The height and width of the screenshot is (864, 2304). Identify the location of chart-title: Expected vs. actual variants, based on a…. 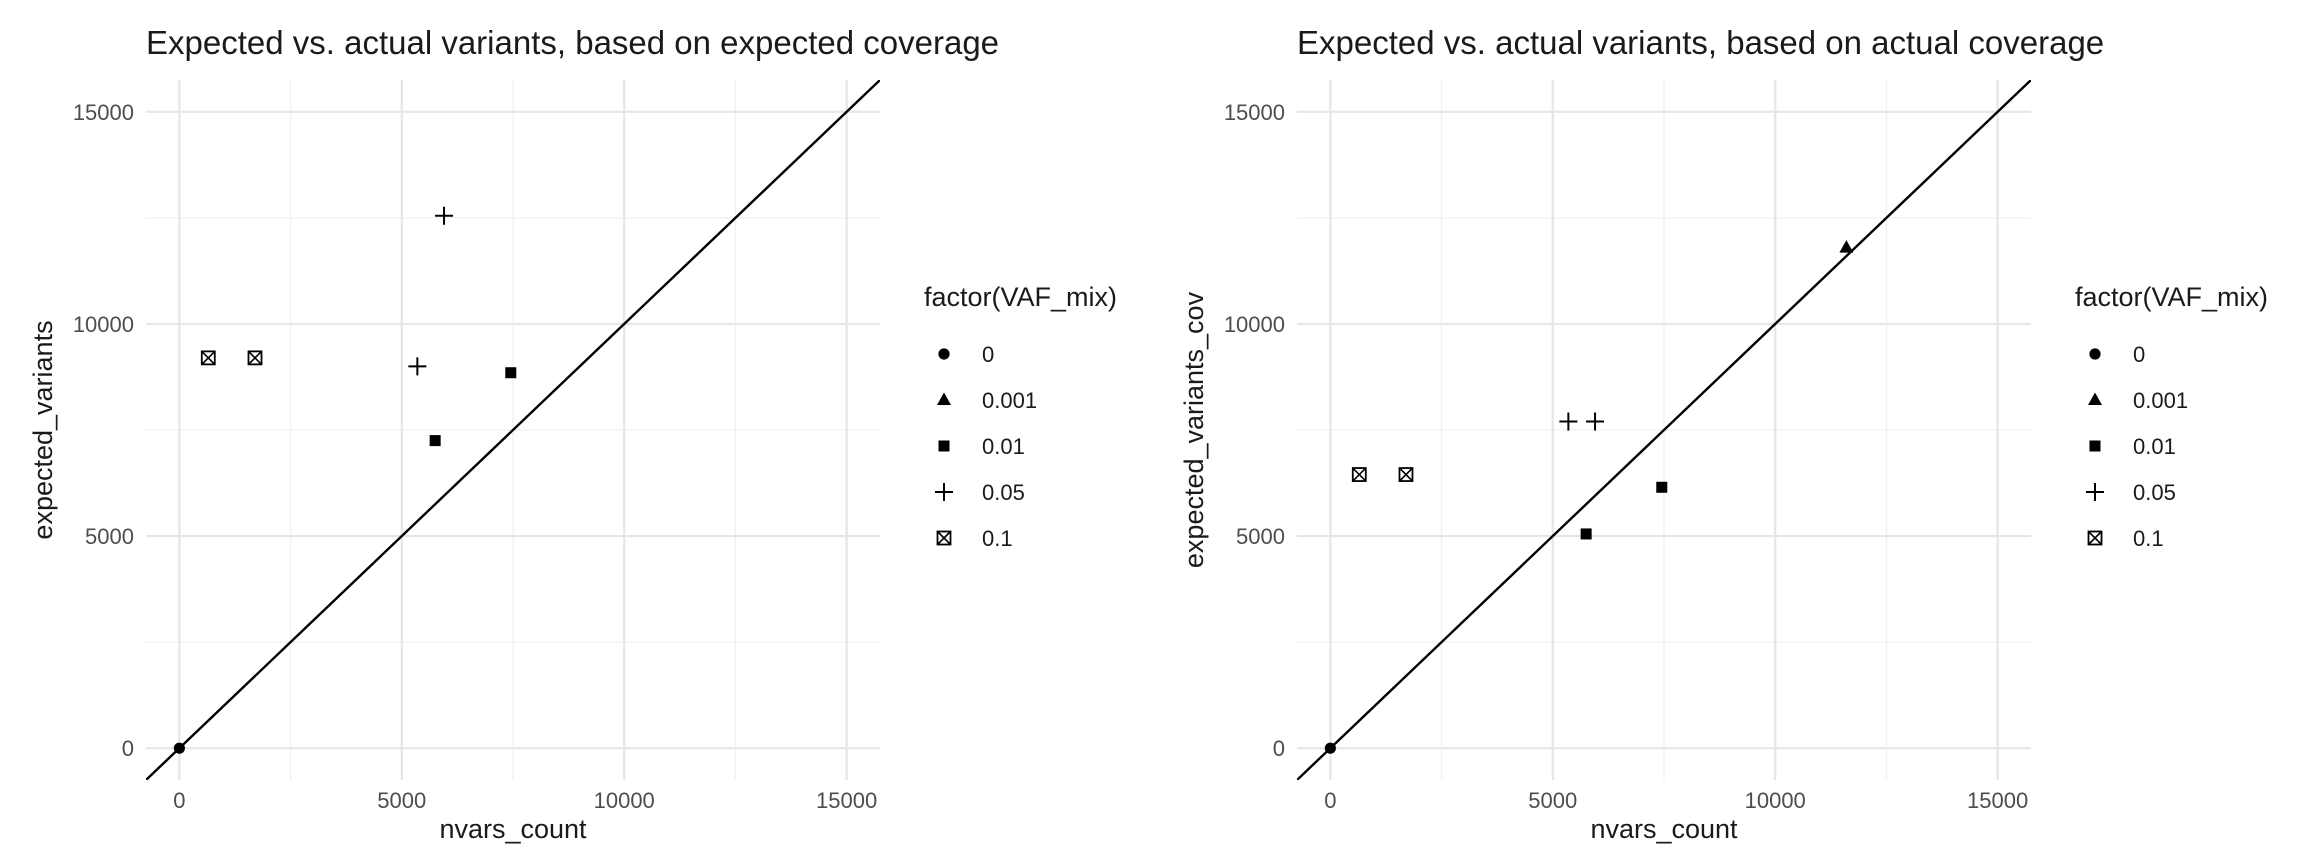
(1700, 42).